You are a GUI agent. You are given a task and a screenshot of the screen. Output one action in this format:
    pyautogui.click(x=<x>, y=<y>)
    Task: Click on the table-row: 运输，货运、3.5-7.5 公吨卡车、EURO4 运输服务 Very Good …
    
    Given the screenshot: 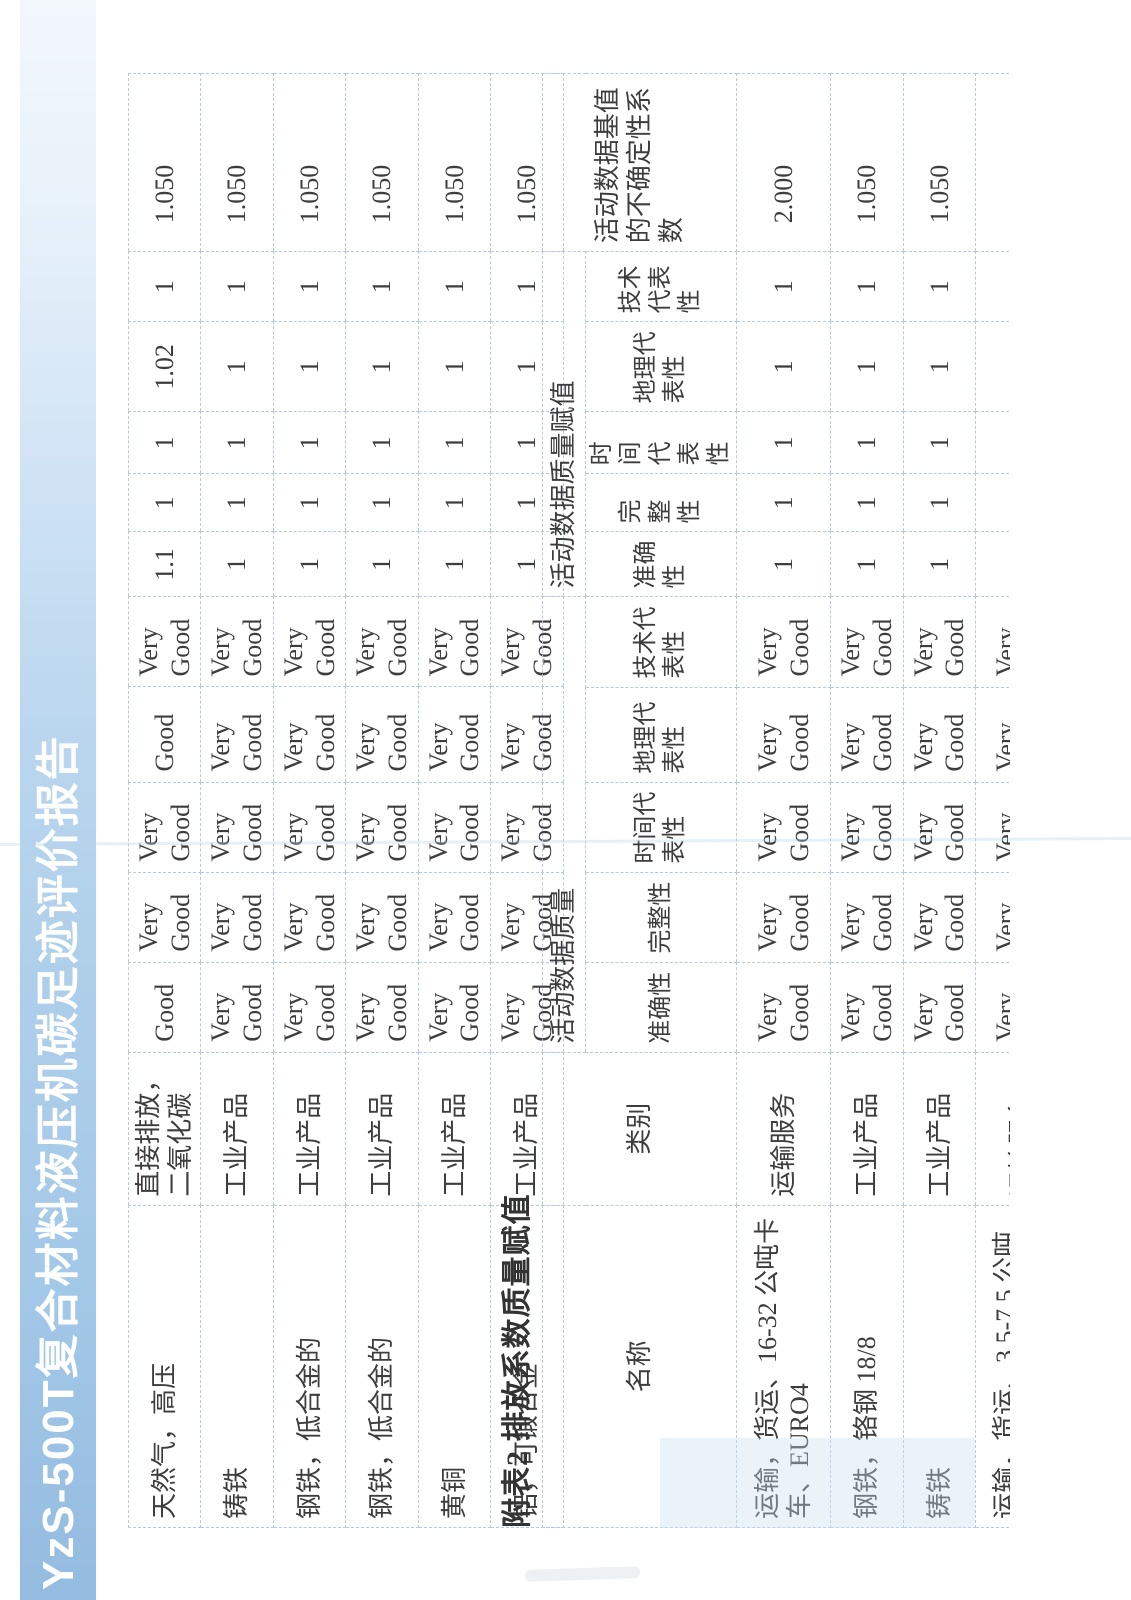 What is the action you would take?
    pyautogui.click(x=992, y=800)
    